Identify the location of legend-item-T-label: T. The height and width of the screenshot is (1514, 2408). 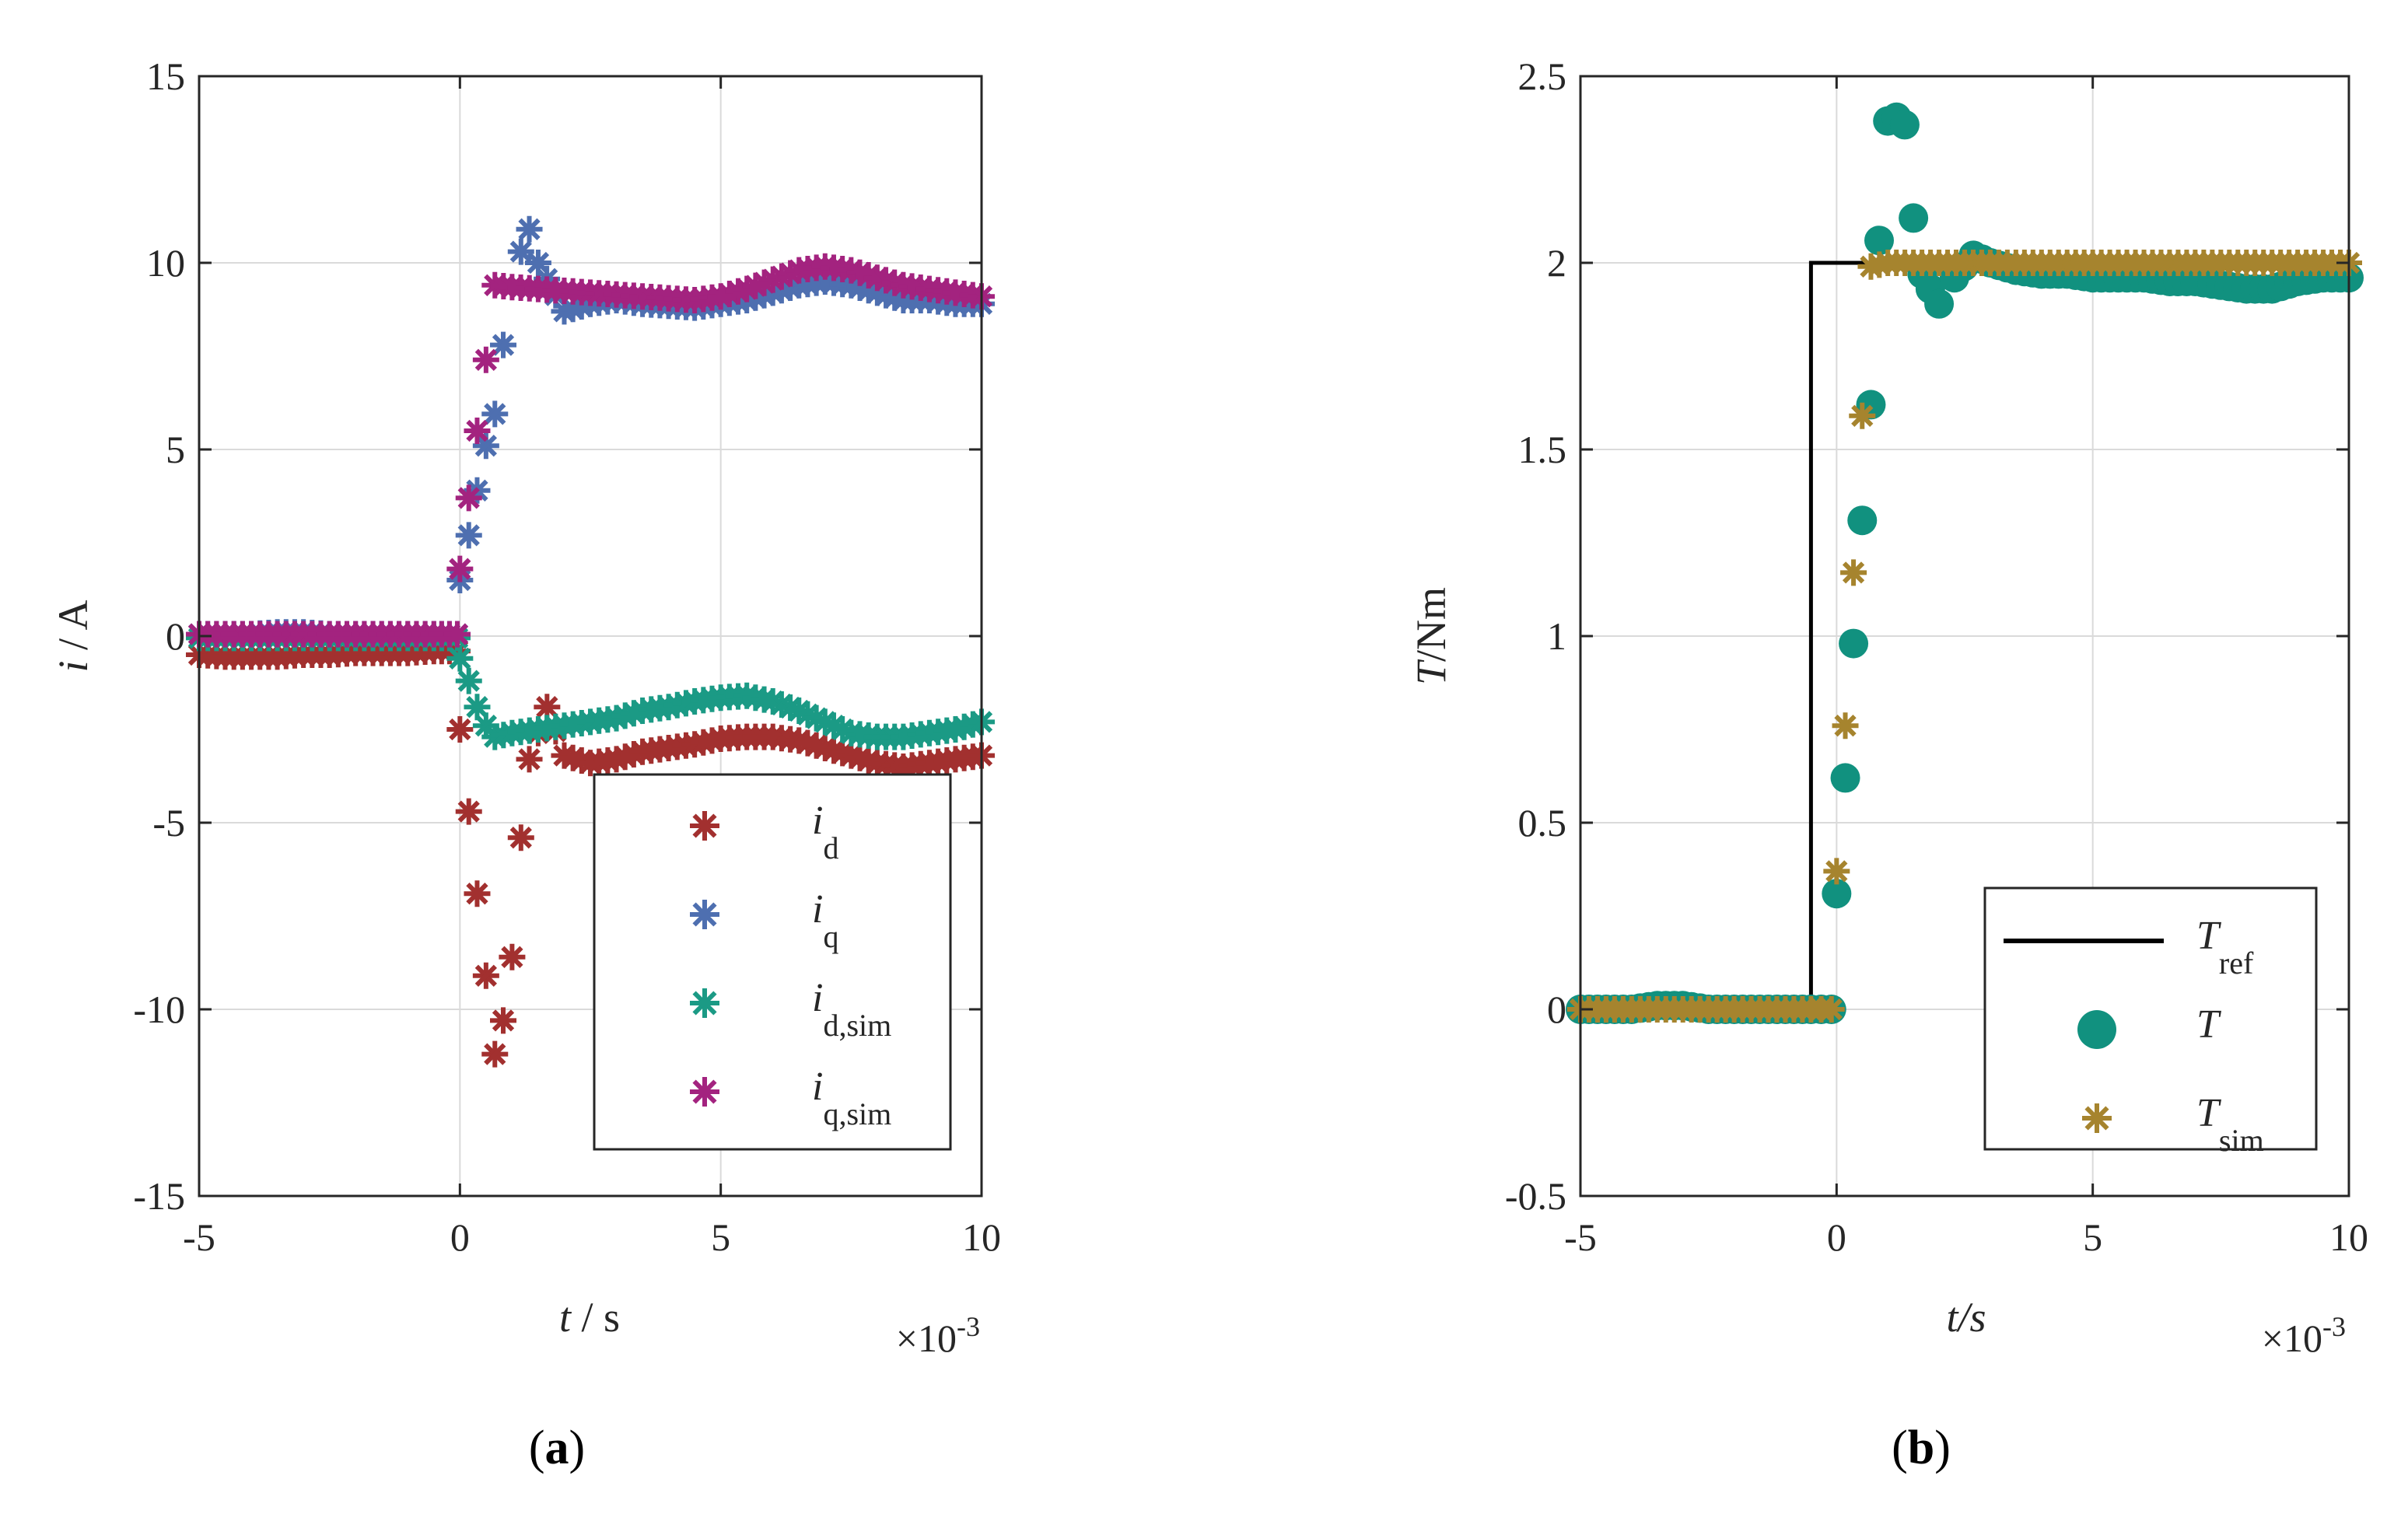
(2208, 1024).